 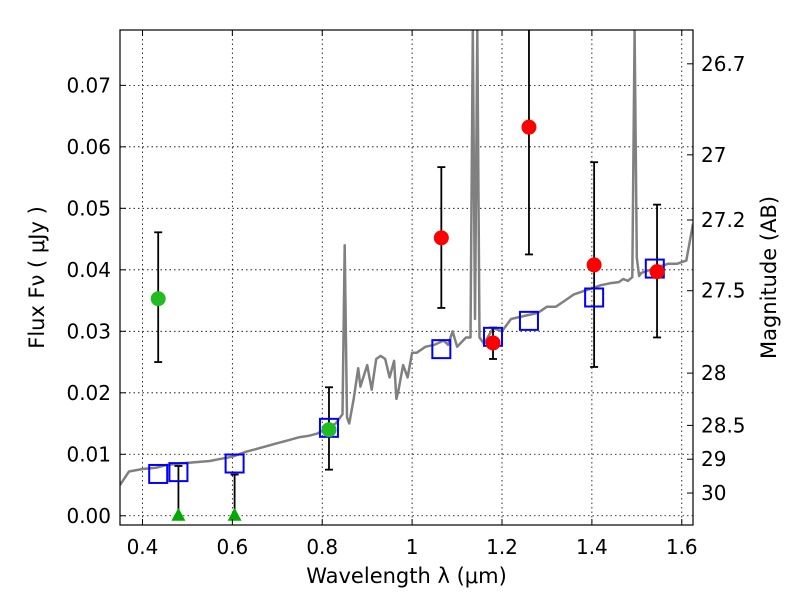 What do you see at coordinates (88, 85) in the screenshot?
I see `y-tick-label: 0.07` at bounding box center [88, 85].